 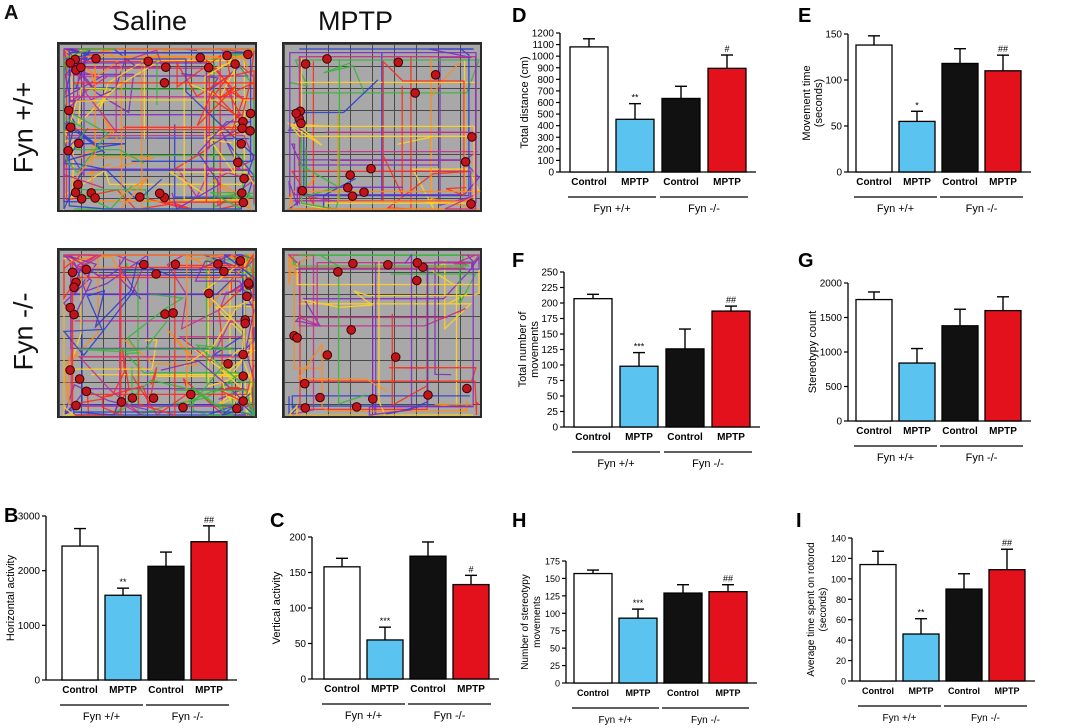 I want to click on panel-letter: B, so click(x=11, y=516).